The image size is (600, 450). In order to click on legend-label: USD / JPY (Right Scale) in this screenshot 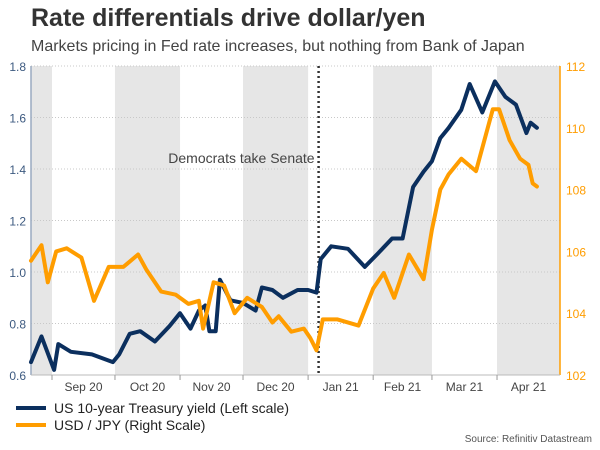, I will do `click(130, 425)`.